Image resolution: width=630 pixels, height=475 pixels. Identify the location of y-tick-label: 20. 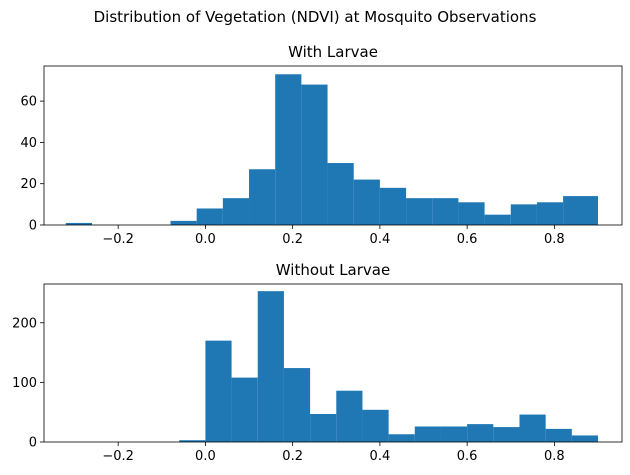
(28, 184).